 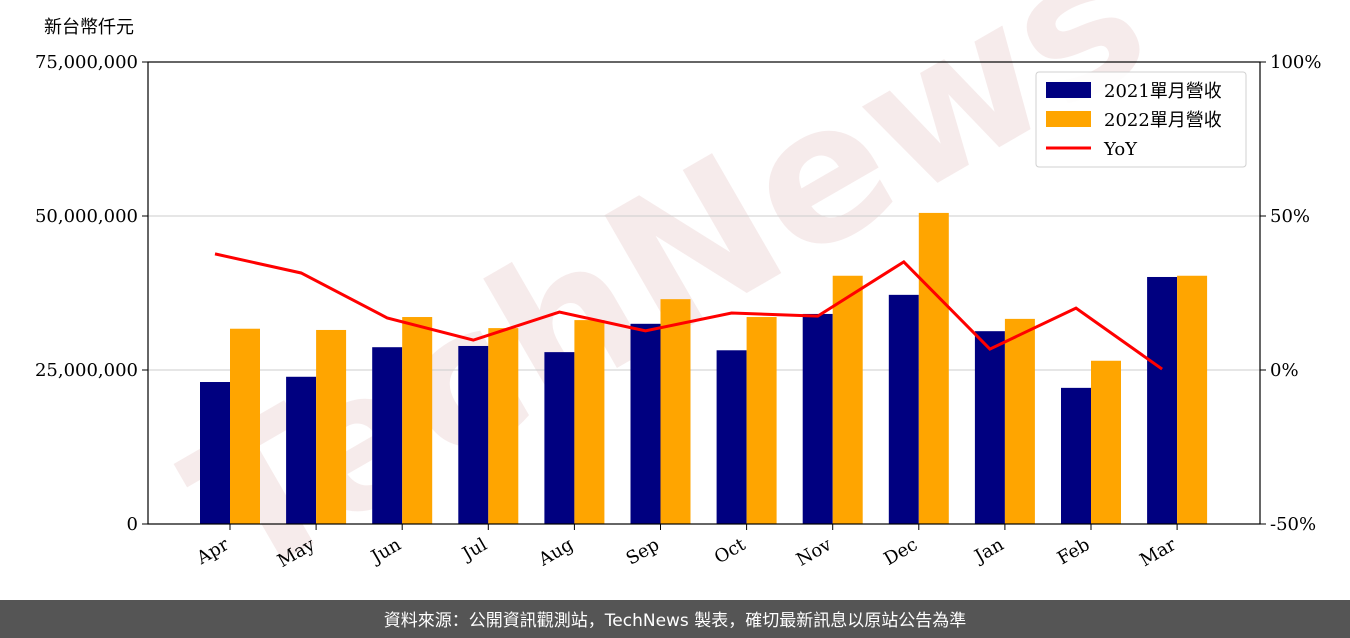 I want to click on y2-tick-label: 50%, so click(x=1290, y=216).